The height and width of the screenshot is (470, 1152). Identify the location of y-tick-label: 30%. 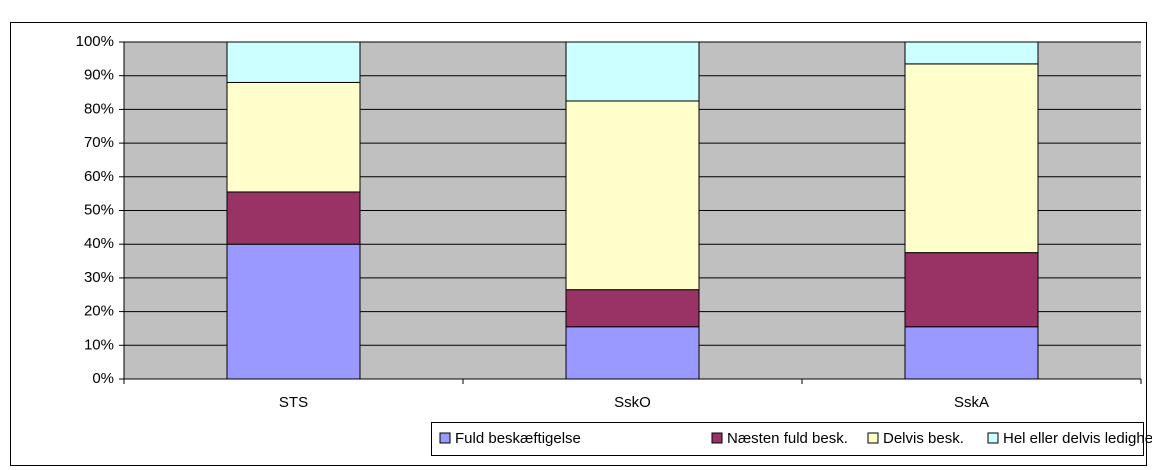
(99, 277).